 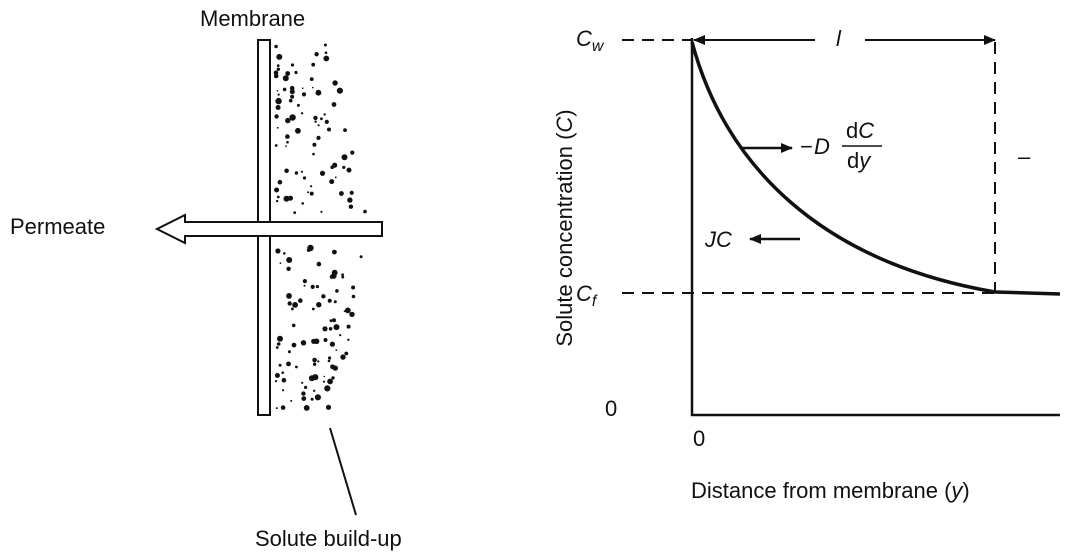 I want to click on convective-label: JC, so click(x=718, y=239).